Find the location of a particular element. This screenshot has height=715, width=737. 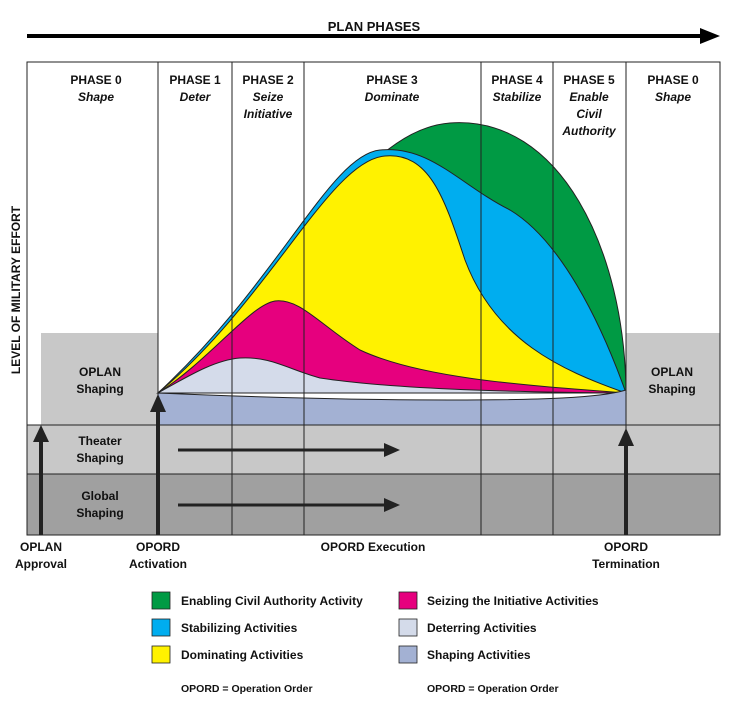

phase-header-4: PHASE 4 Stabilize is located at coordinates (517, 88).